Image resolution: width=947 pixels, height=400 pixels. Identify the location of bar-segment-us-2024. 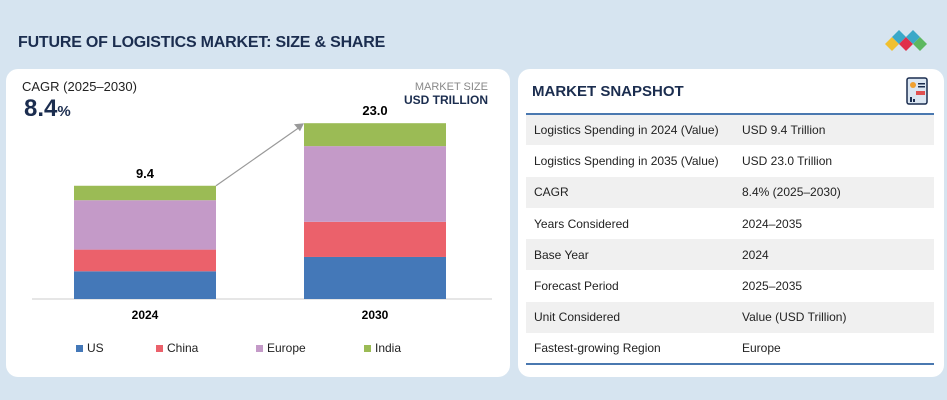
(145, 285).